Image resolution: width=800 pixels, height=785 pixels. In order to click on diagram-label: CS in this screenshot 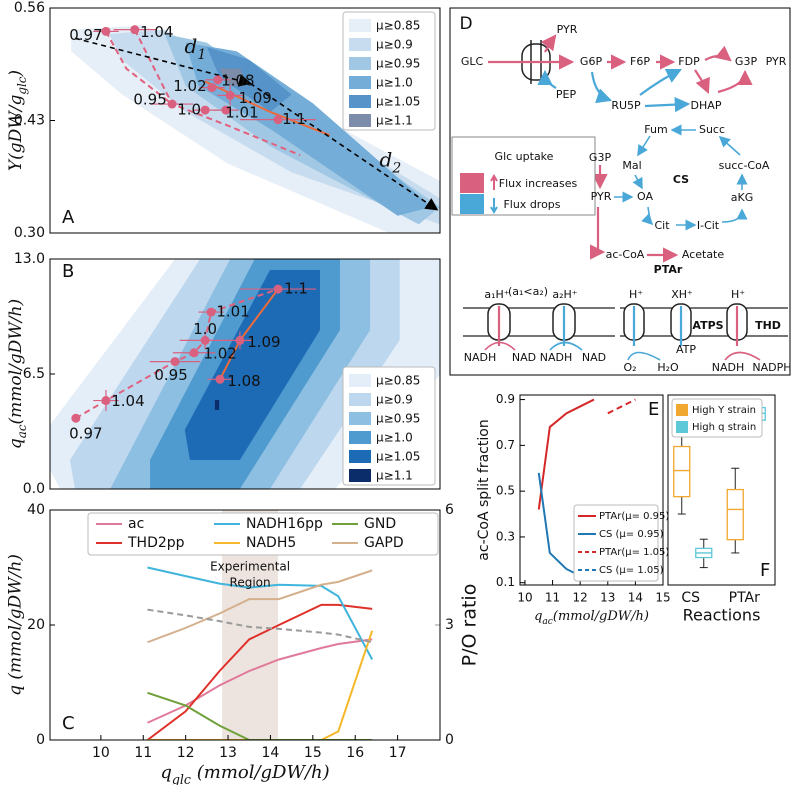, I will do `click(681, 179)`.